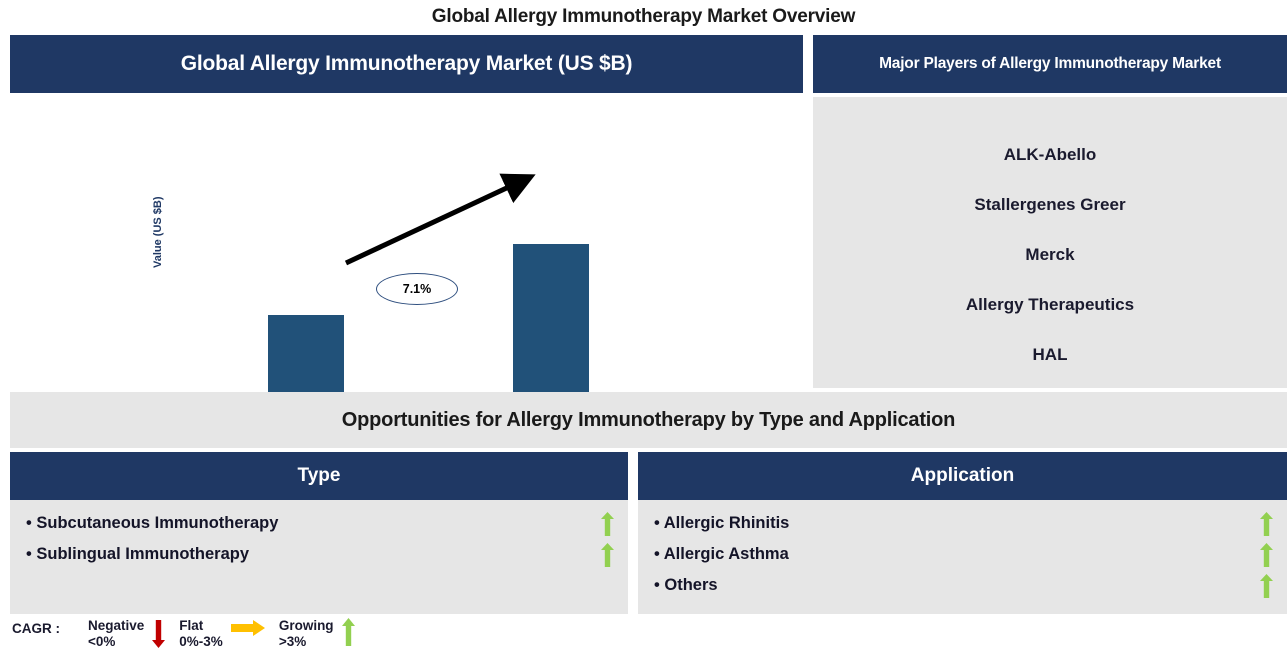 The width and height of the screenshot is (1287, 663). What do you see at coordinates (159, 634) in the screenshot?
I see `negative-down-arrow-icon` at bounding box center [159, 634].